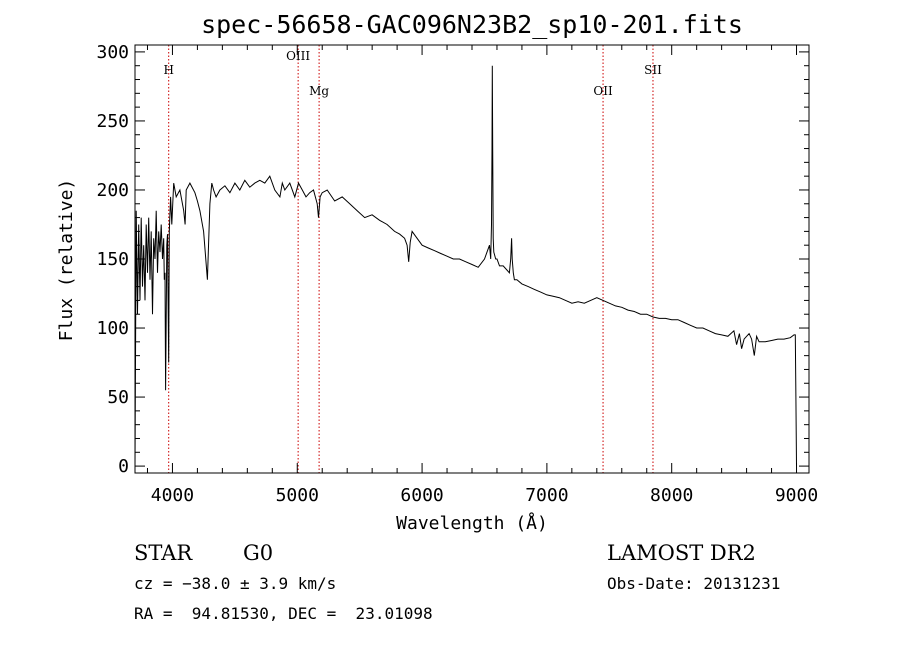 The width and height of the screenshot is (900, 649). What do you see at coordinates (421, 495) in the screenshot?
I see `x-tick-label: 6000` at bounding box center [421, 495].